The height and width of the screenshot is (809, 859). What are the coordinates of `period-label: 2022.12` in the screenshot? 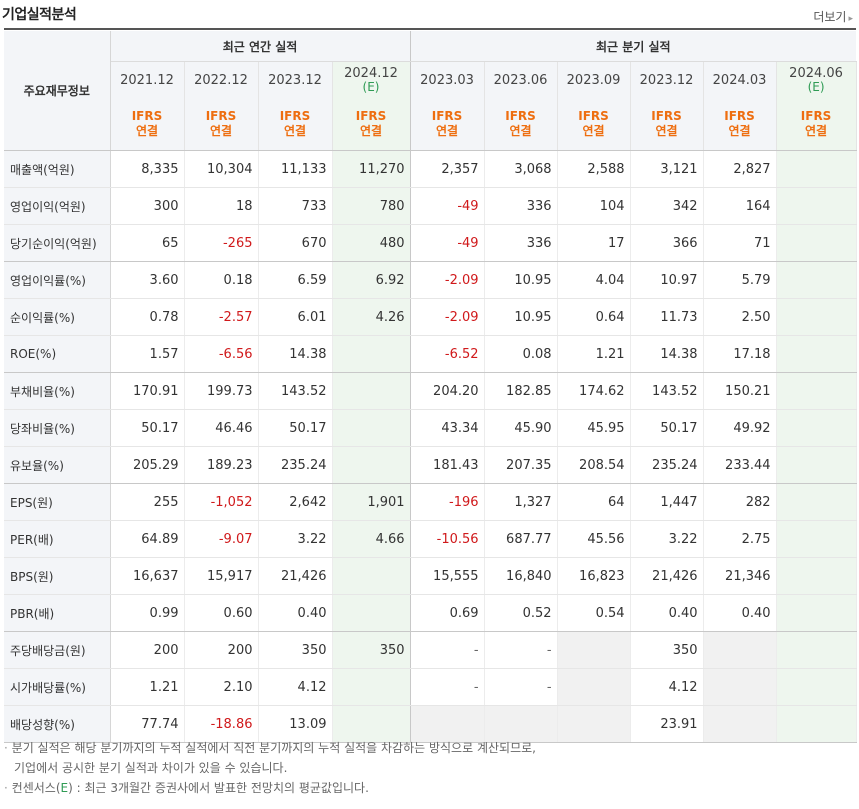 It's located at (221, 80).